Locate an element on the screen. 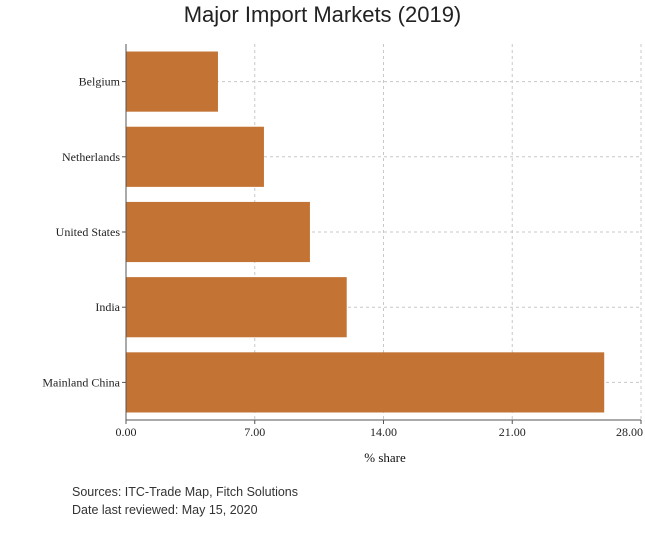 The image size is (645, 538). bar-india is located at coordinates (236, 307).